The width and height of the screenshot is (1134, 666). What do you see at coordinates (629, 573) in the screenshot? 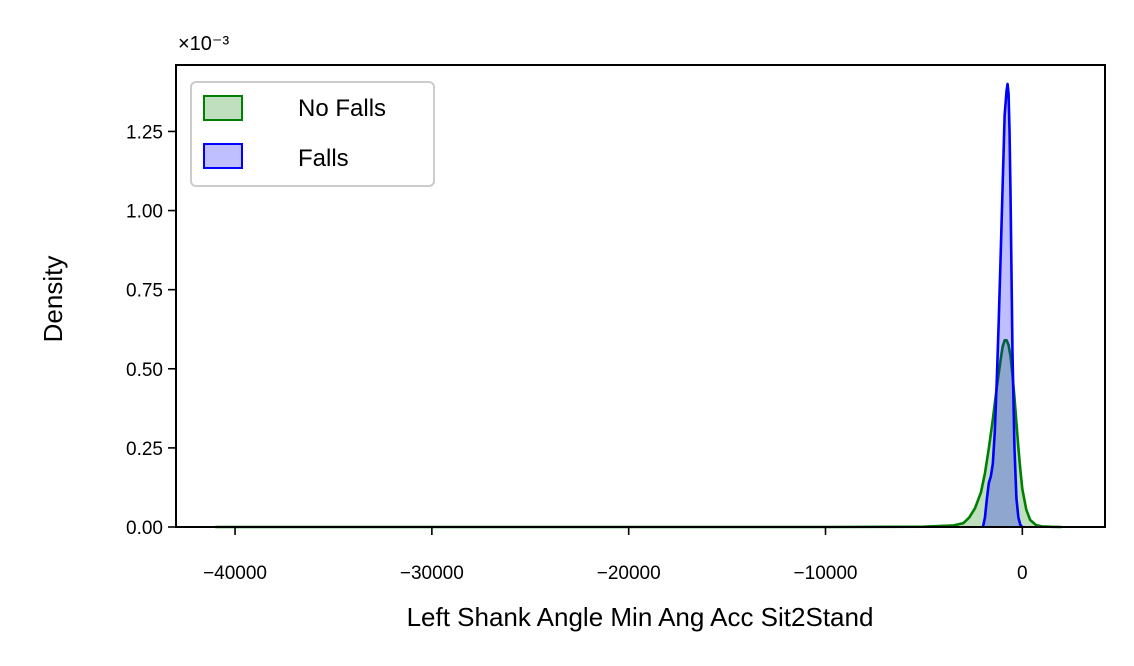
I see `x-tick-label: −20000` at bounding box center [629, 573].